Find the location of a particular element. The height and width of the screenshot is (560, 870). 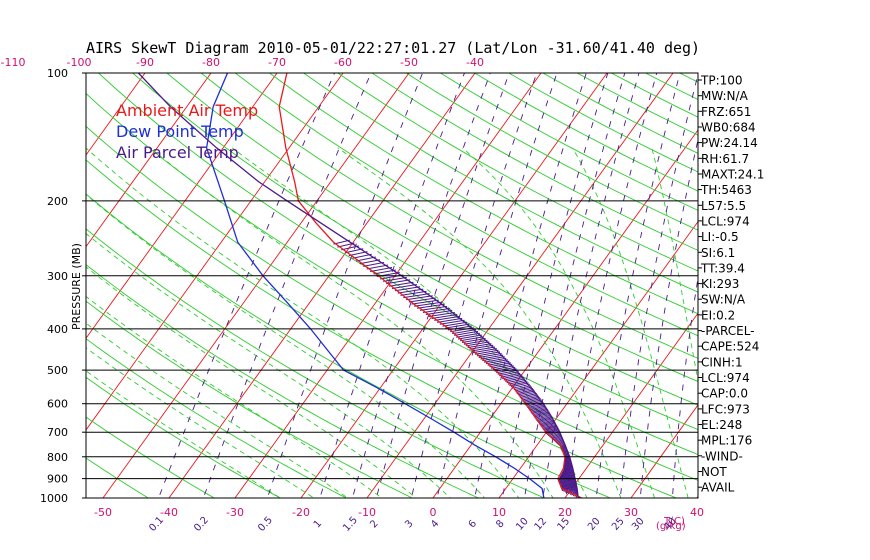

right-panel-item: EI:0.2 is located at coordinates (718, 315).